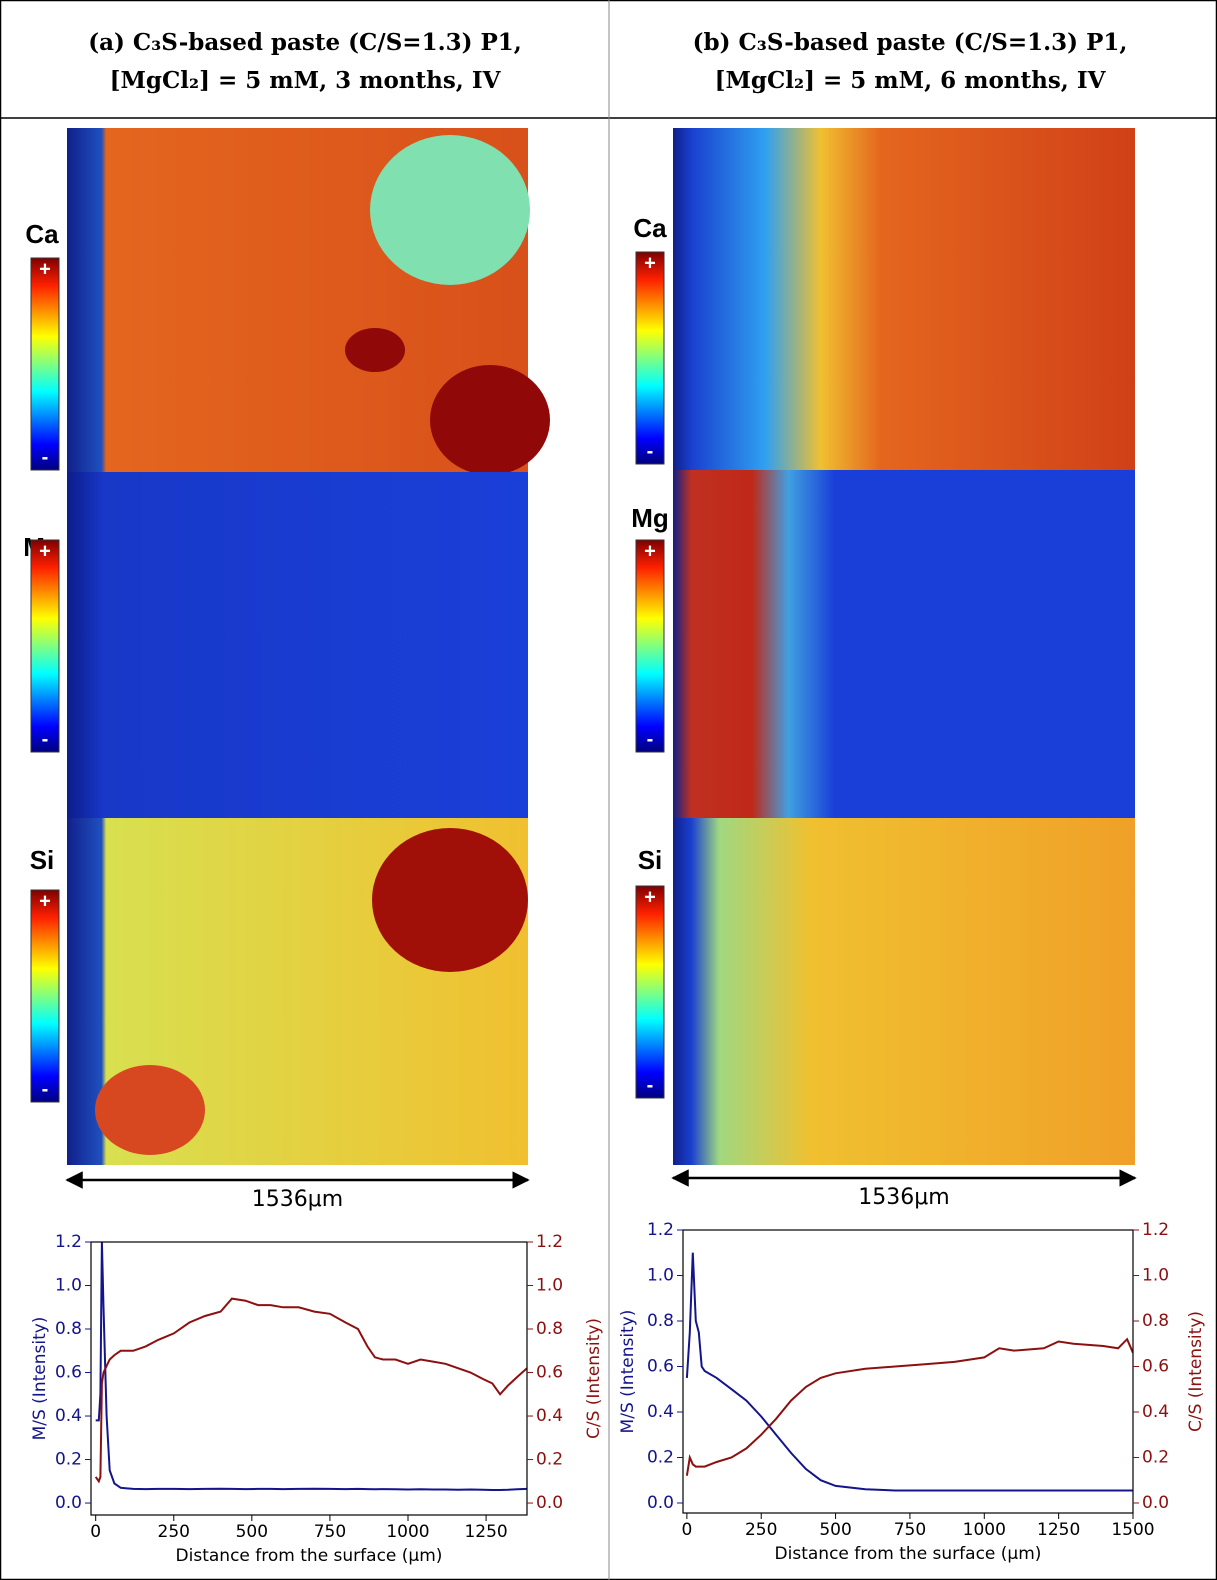 The width and height of the screenshot is (1217, 1580). What do you see at coordinates (904, 991) in the screenshot?
I see `si-map` at bounding box center [904, 991].